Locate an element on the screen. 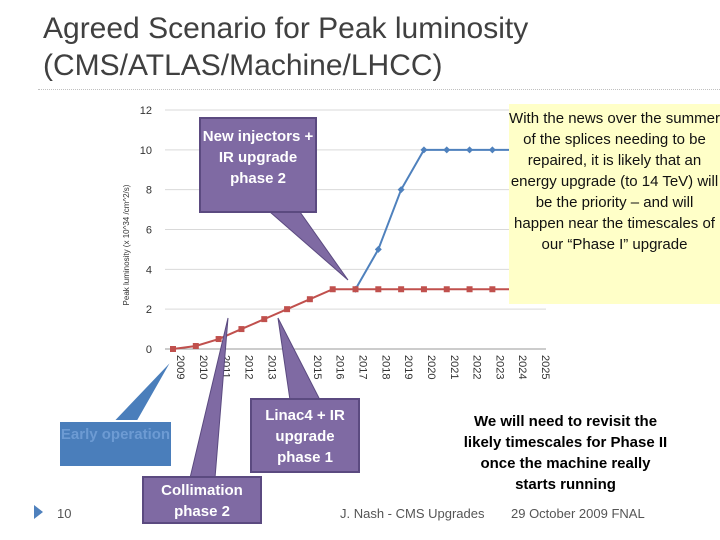  x-tick-label: 2012 is located at coordinates (248, 367).